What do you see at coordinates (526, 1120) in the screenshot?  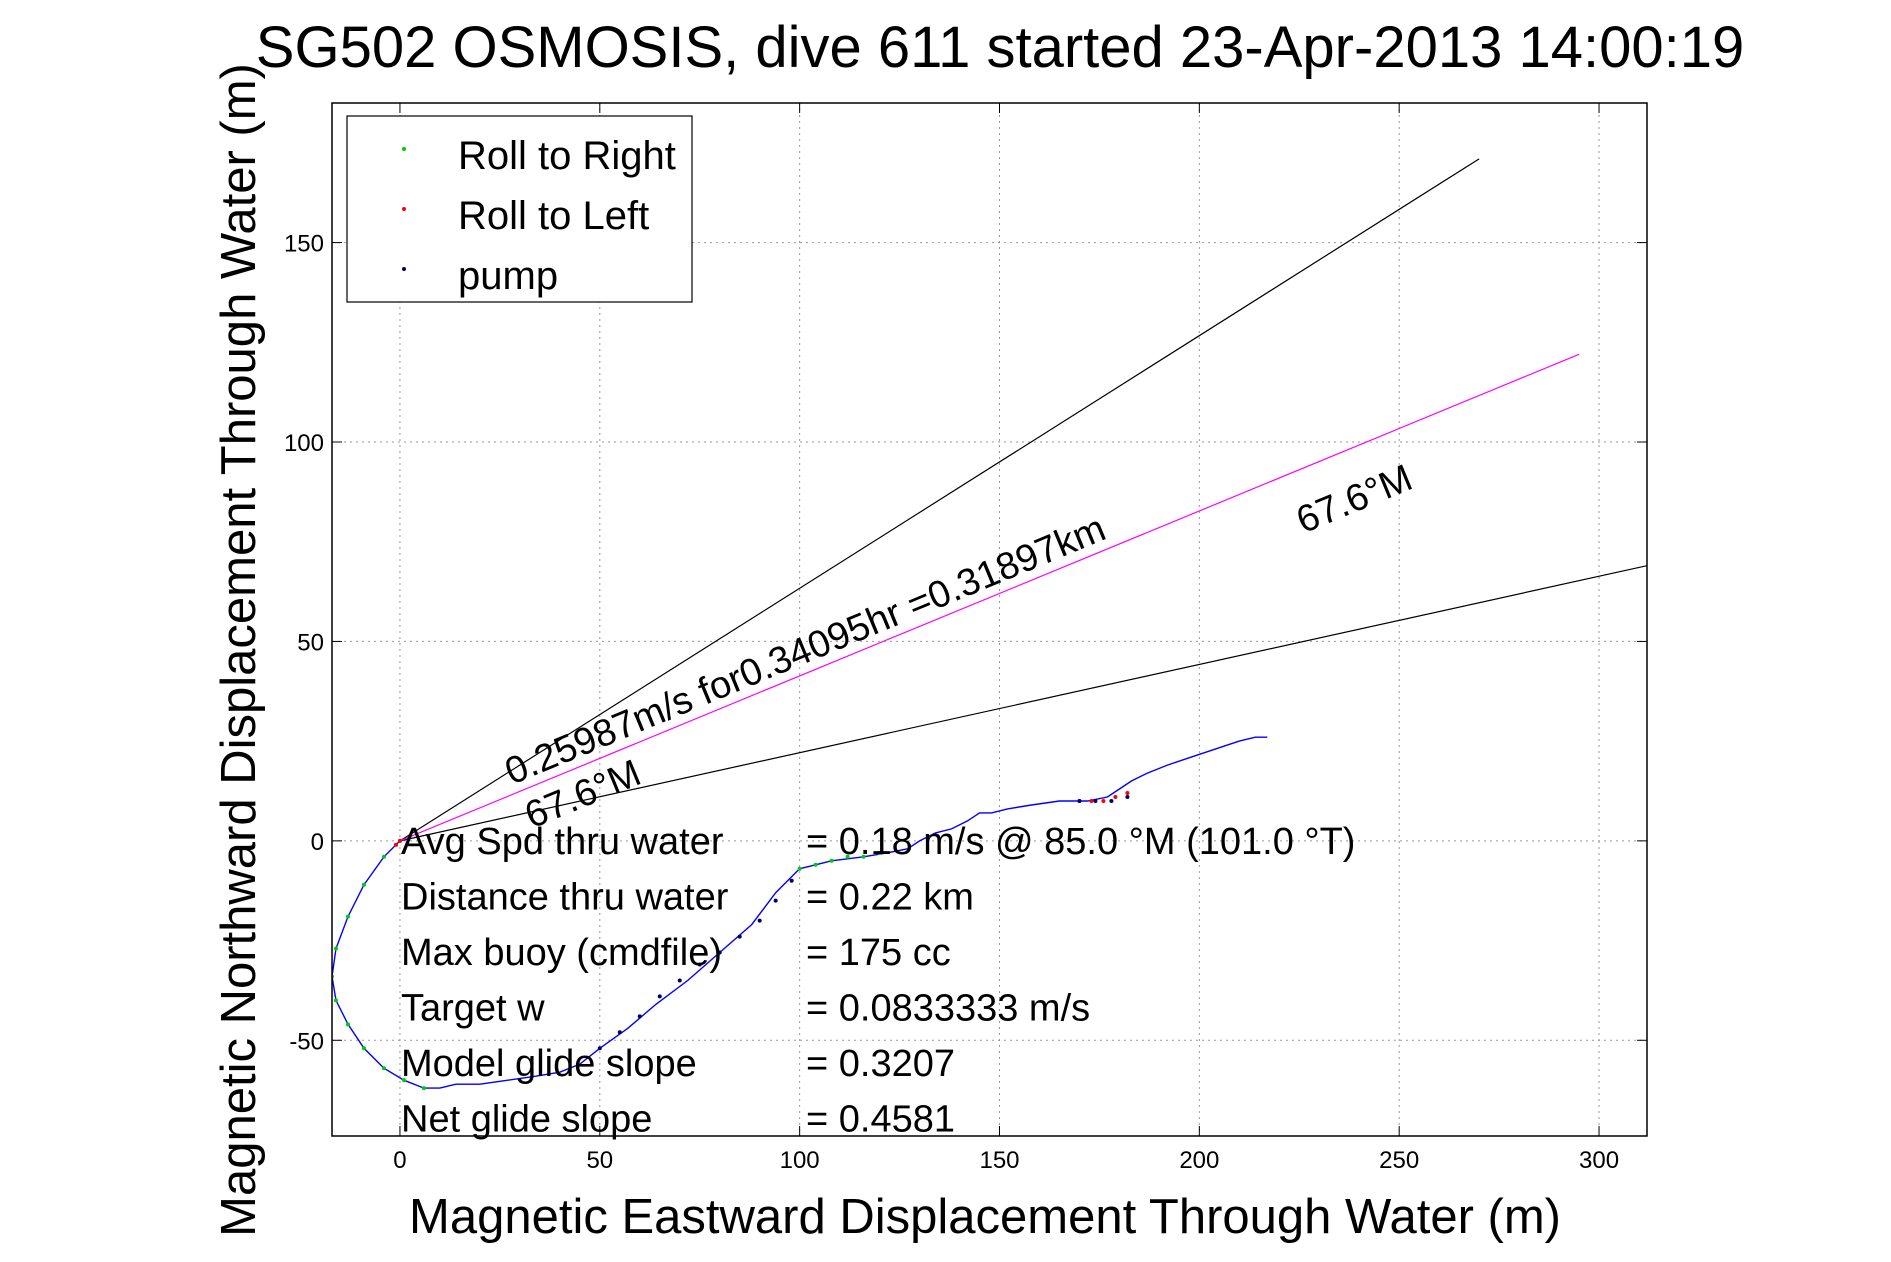 I see `stat-label: Net glide slope` at bounding box center [526, 1120].